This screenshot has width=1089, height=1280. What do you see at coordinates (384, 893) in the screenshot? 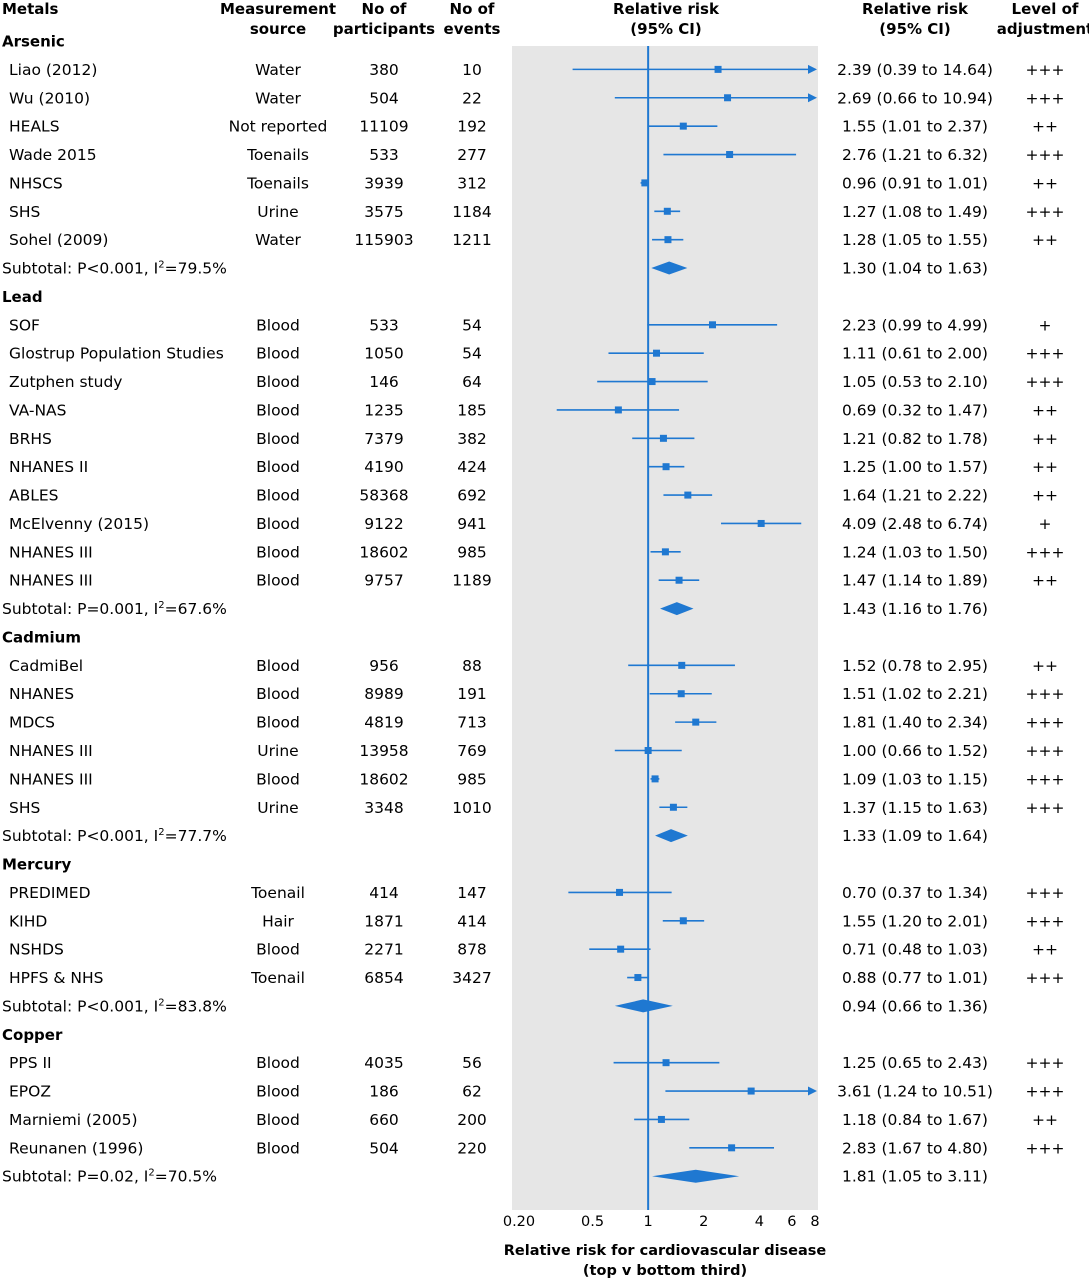
I see `participants-count: 414` at bounding box center [384, 893].